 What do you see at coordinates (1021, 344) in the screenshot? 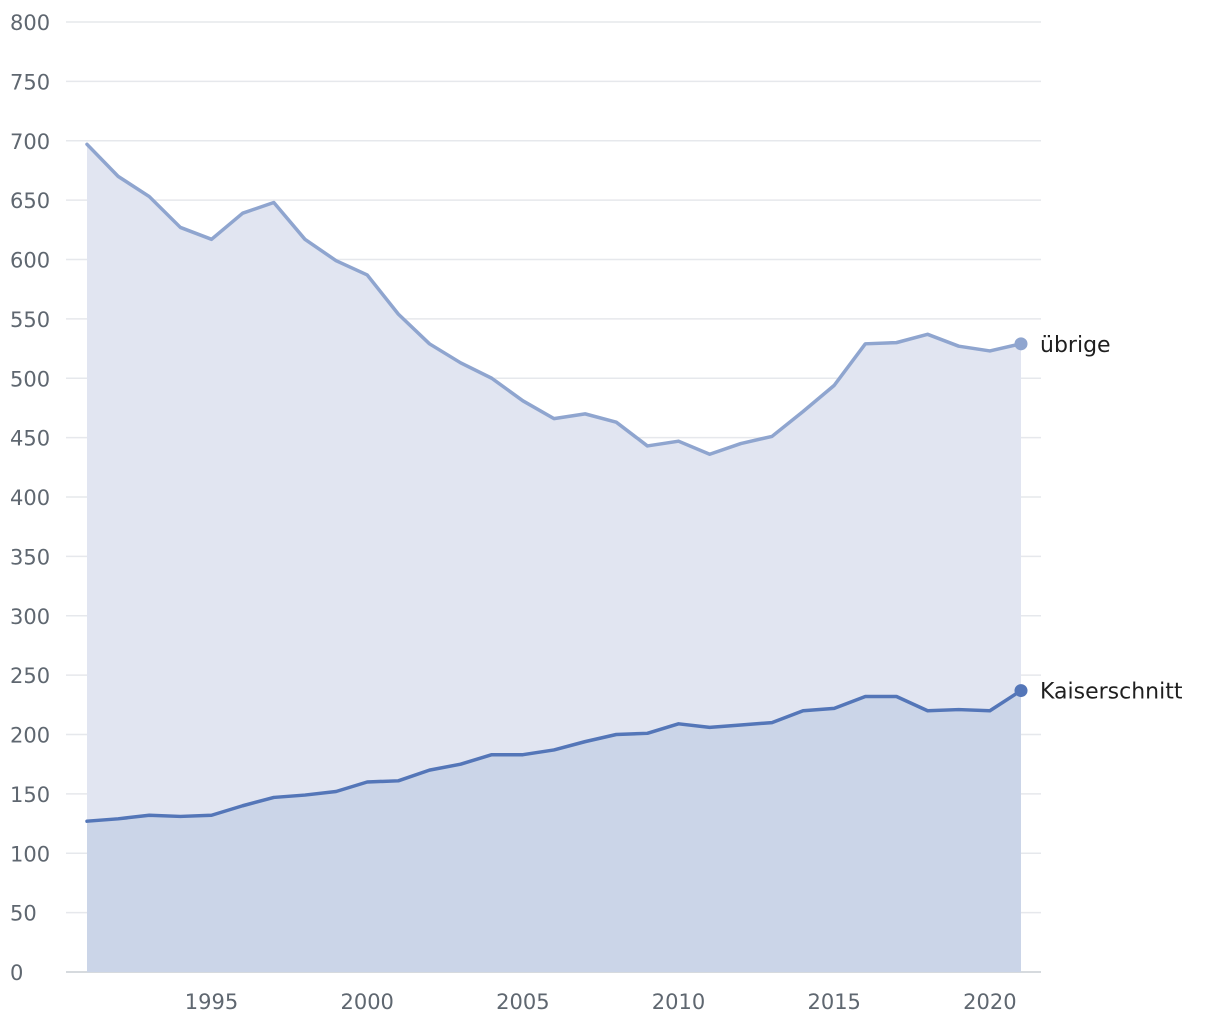
I see `end-marker-uebrige` at bounding box center [1021, 344].